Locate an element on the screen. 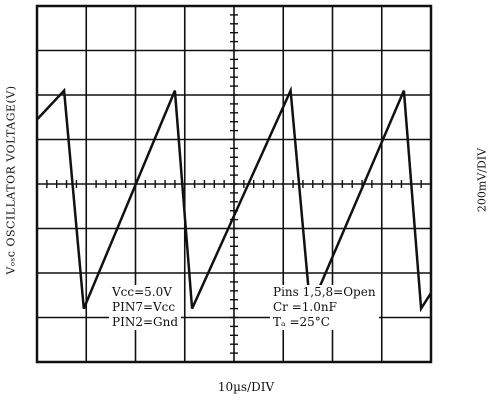 This screenshot has height=407, width=492. condition-pin7: PIN7=Vcc is located at coordinates (144, 307).